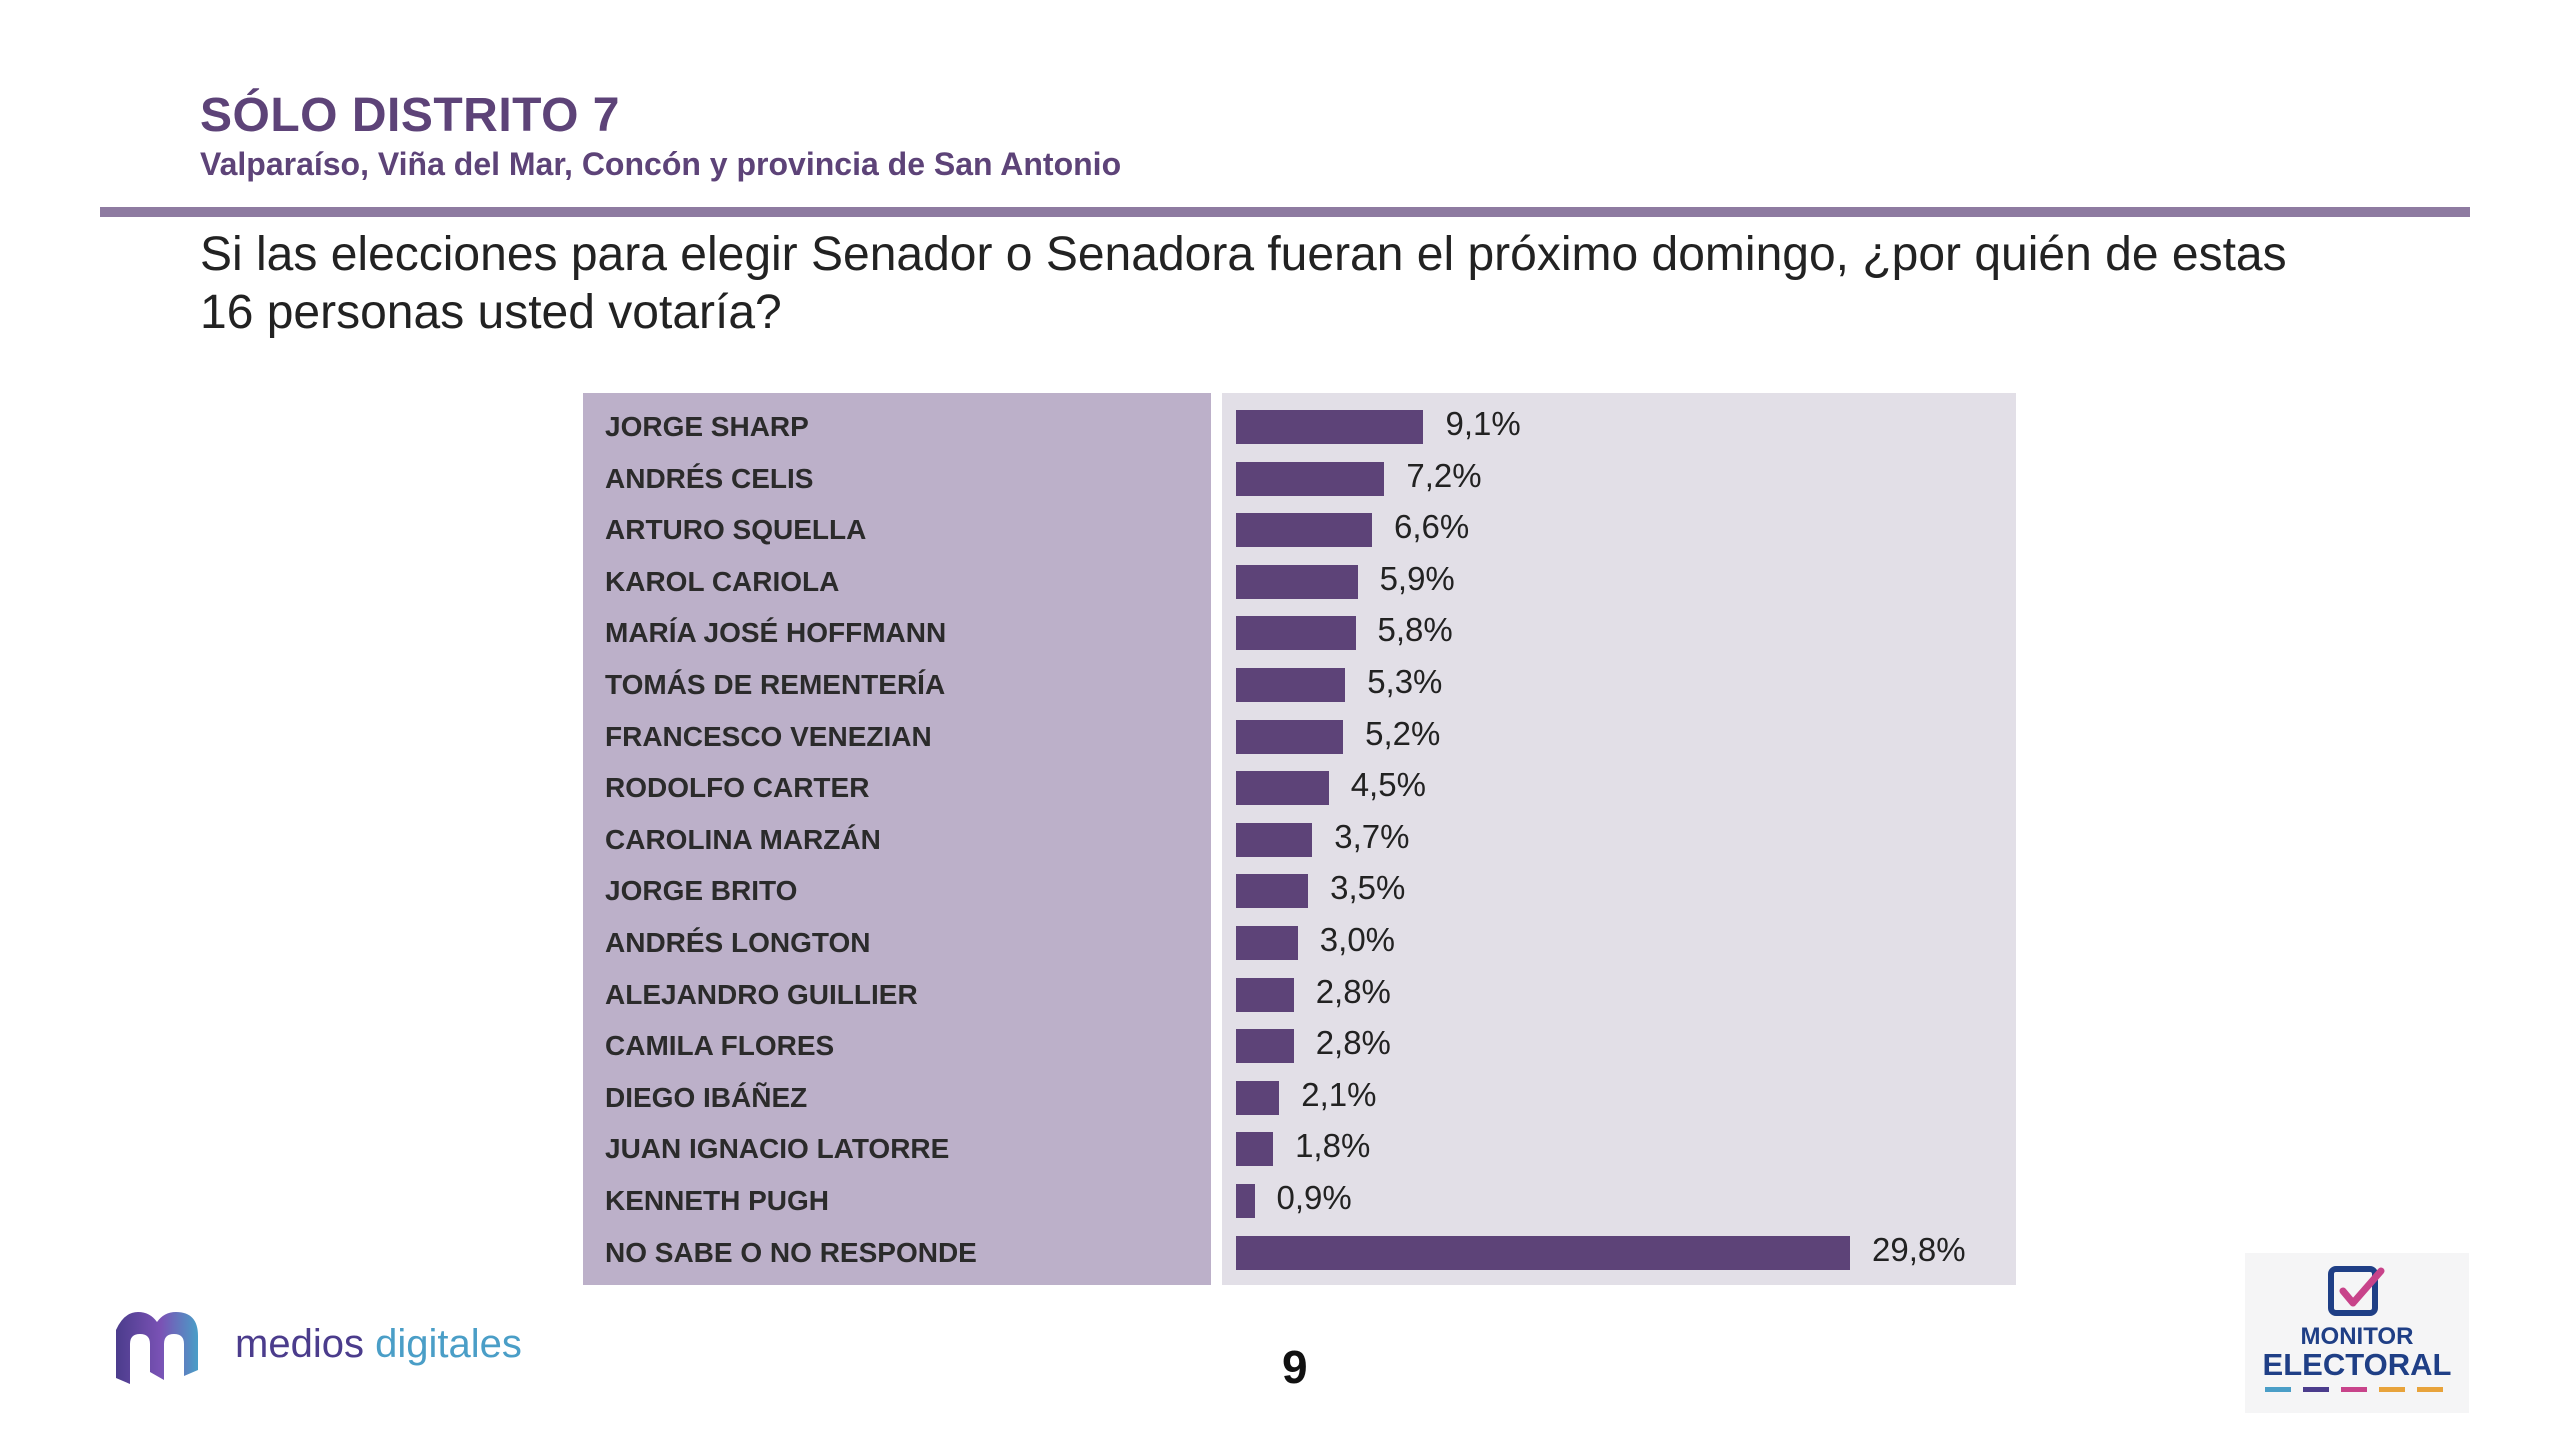 The height and width of the screenshot is (1439, 2560). I want to click on color-dashes-decoration, so click(2354, 1389).